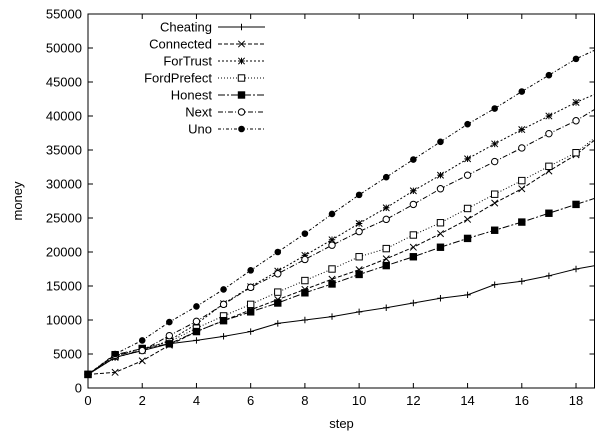  I want to click on legend-label: Connected, so click(180, 44).